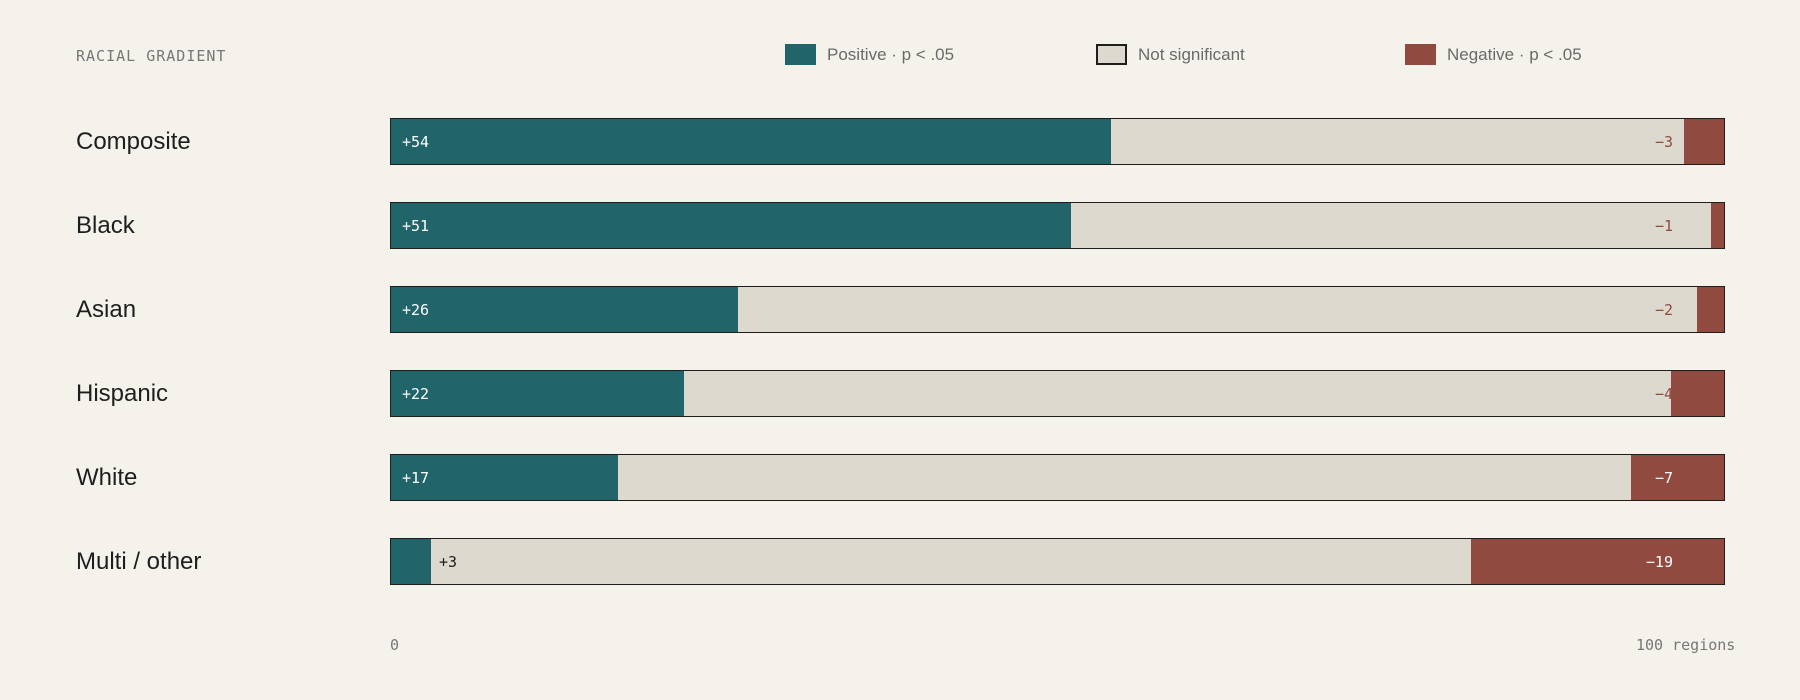  Describe the element at coordinates (395, 645) in the screenshot. I see `axis-min-label: 0` at that location.